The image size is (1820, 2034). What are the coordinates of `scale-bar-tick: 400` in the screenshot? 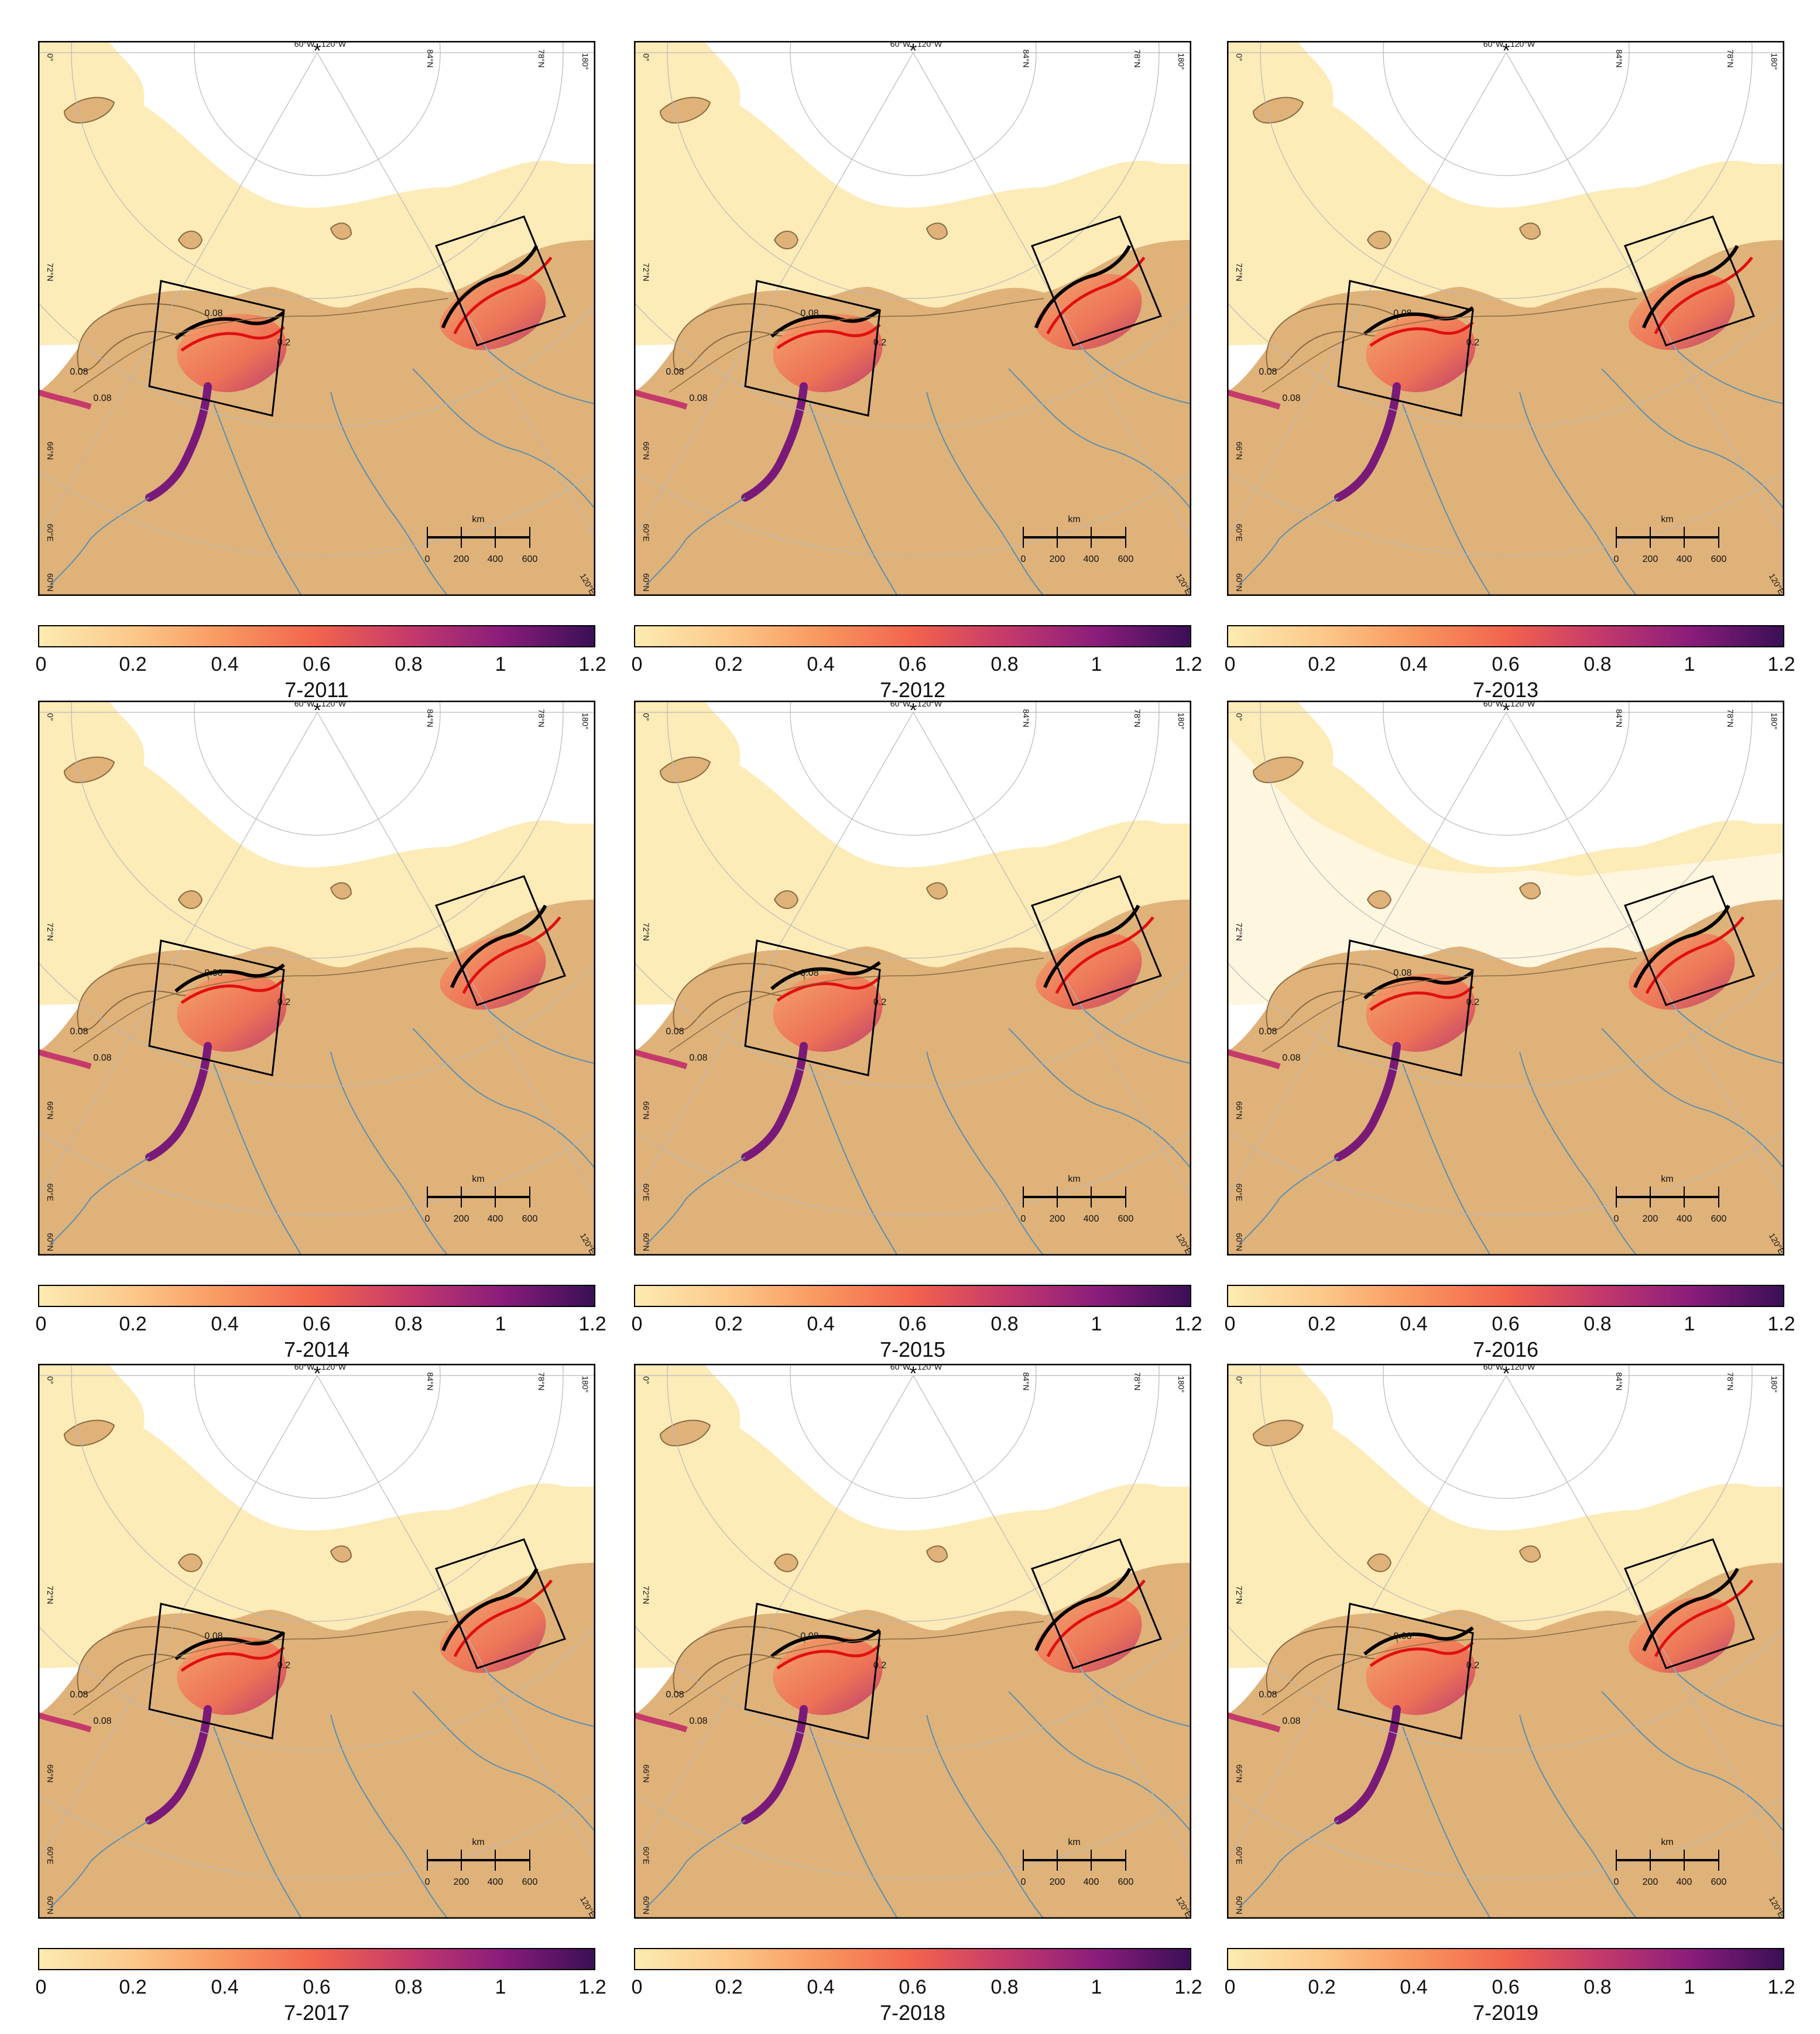 It's located at (1684, 559).